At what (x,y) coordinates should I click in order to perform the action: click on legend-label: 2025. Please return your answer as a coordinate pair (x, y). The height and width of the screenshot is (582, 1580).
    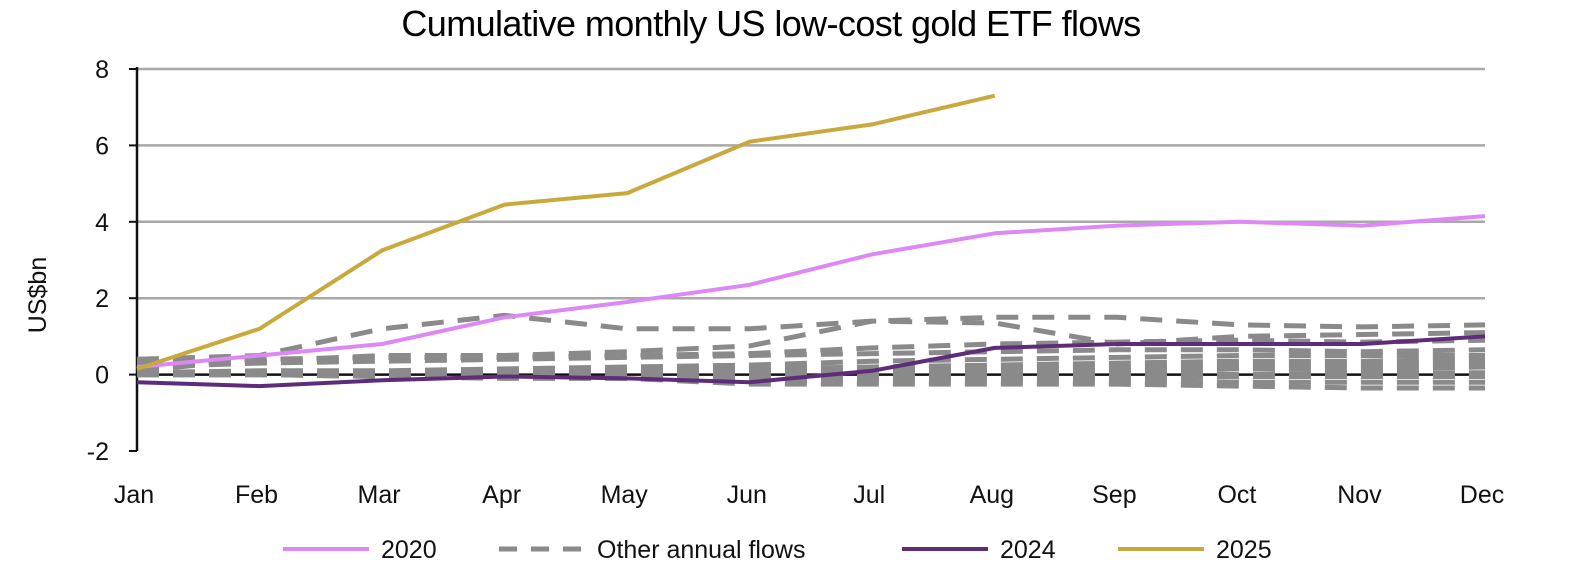
    Looking at the image, I should click on (1244, 550).